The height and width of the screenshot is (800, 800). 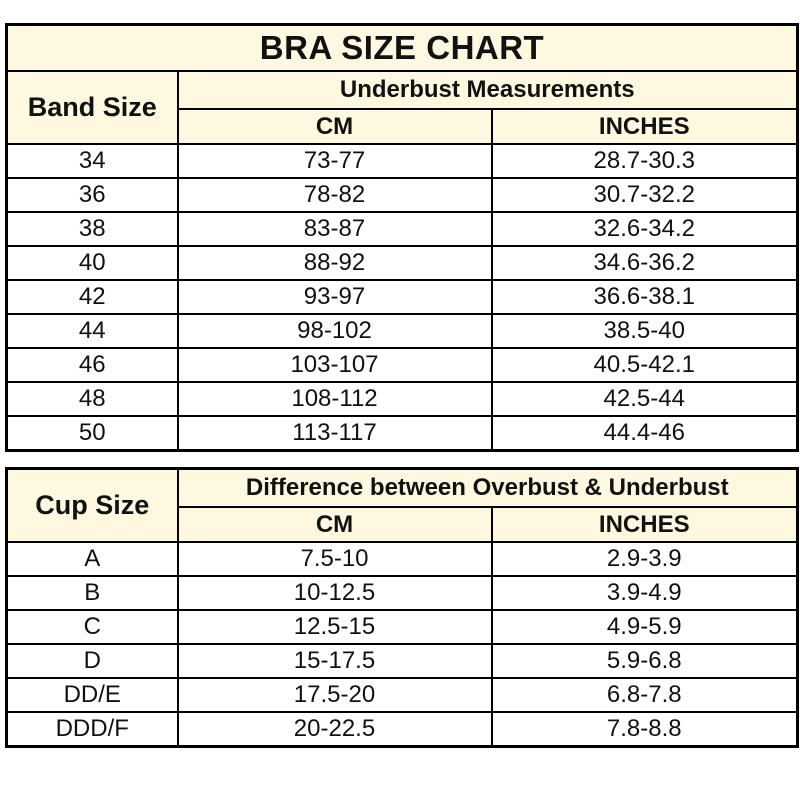 I want to click on band-label-cell: 50, so click(x=92, y=433).